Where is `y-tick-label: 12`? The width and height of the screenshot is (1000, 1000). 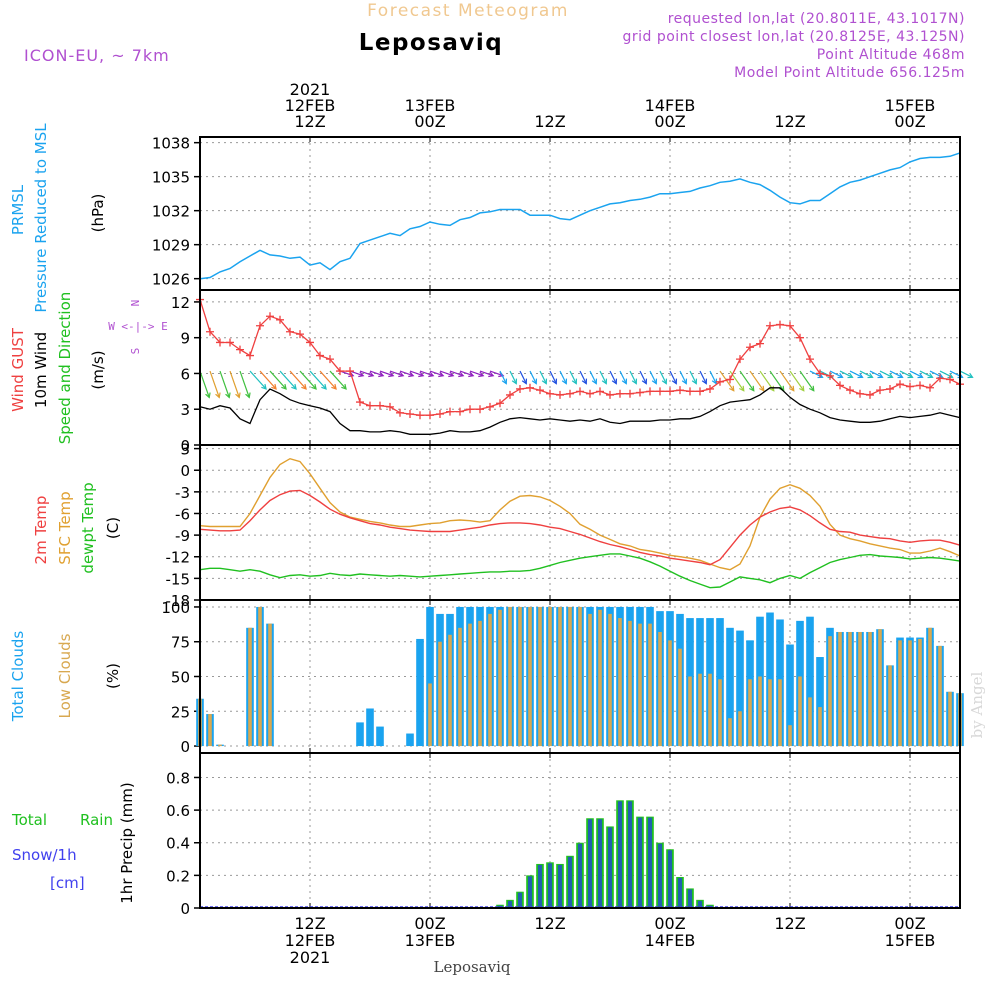
y-tick-label: 12 is located at coordinates (180, 303).